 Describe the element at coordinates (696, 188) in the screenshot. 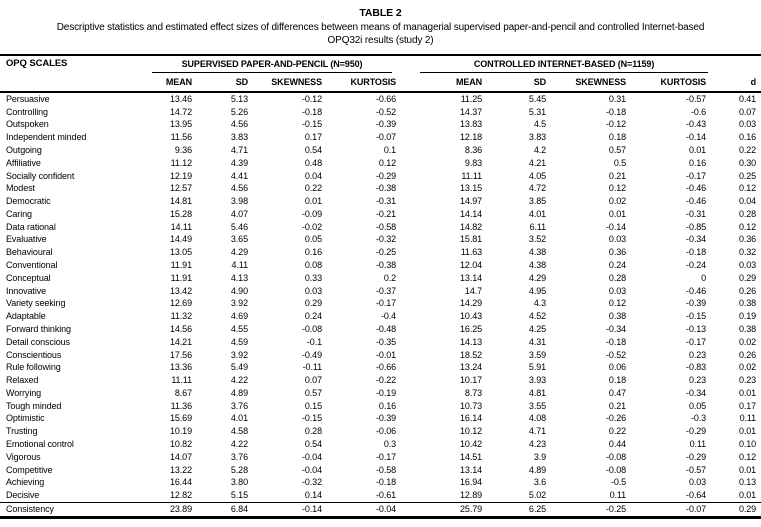

I see `stat-value: -0.46` at that location.